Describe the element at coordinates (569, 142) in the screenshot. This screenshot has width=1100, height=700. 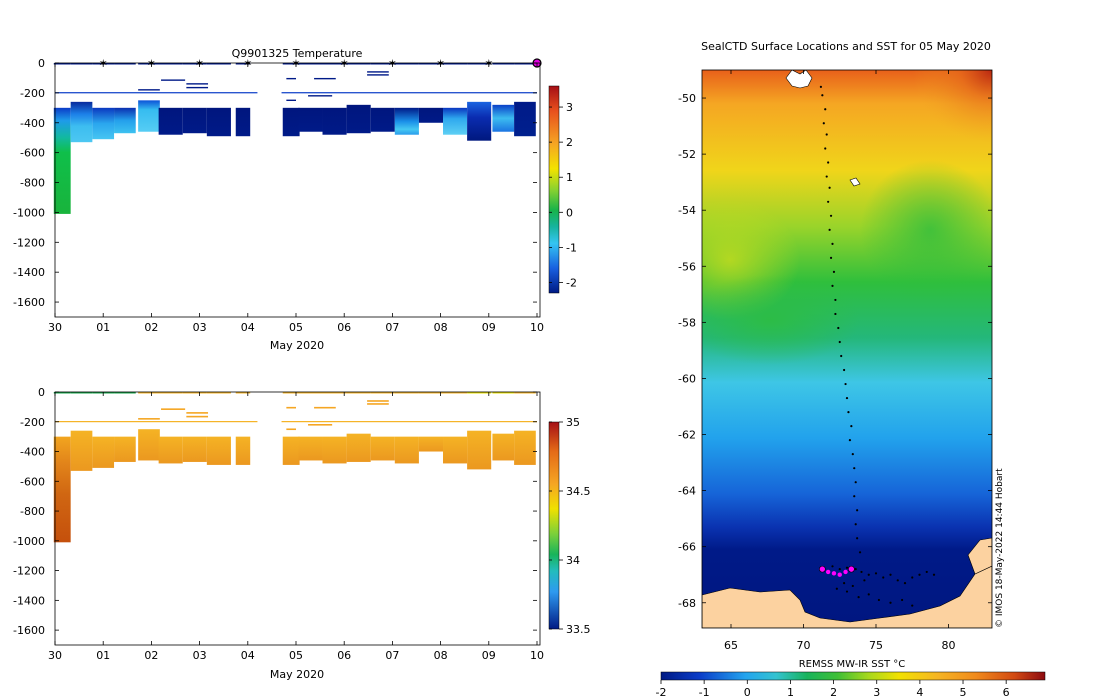
I see `colorbar-tick-label: 2` at that location.